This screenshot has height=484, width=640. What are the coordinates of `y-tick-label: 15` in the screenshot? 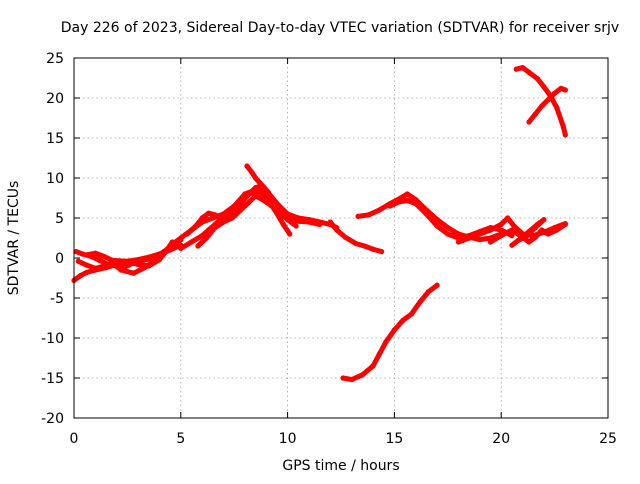 It's located at (55, 139).